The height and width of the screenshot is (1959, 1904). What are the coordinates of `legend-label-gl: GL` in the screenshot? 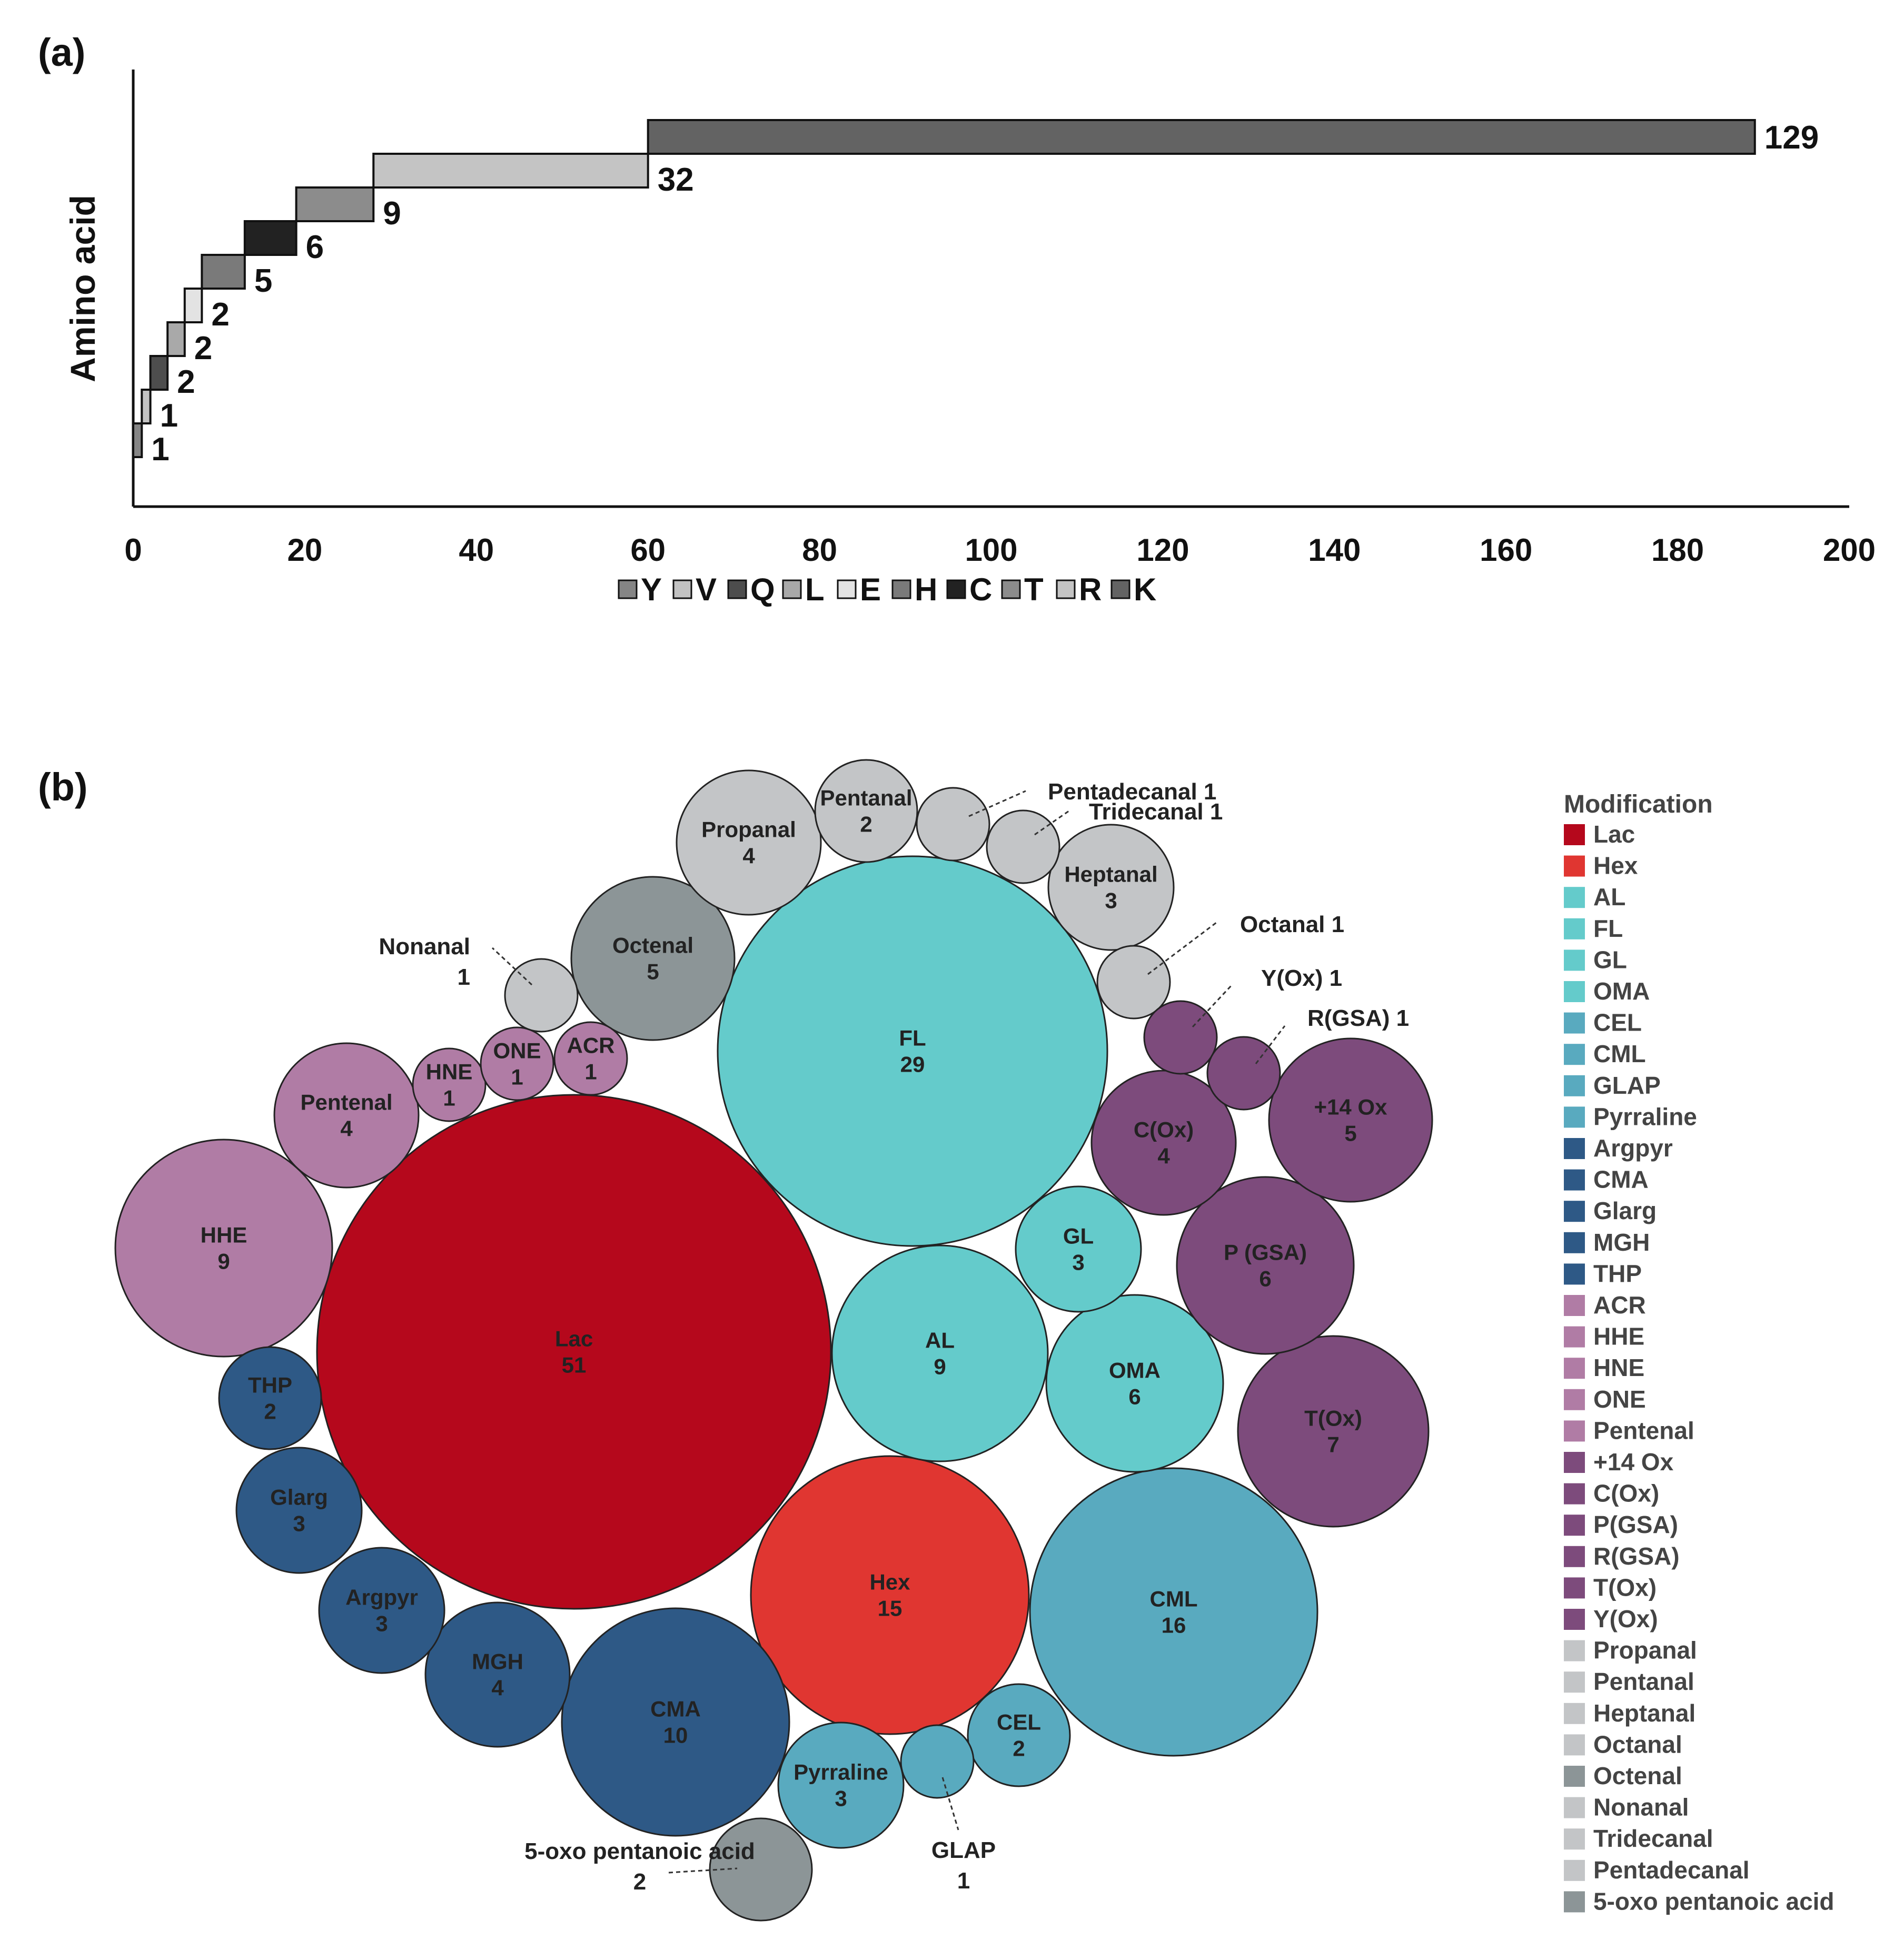 It's located at (1610, 959).